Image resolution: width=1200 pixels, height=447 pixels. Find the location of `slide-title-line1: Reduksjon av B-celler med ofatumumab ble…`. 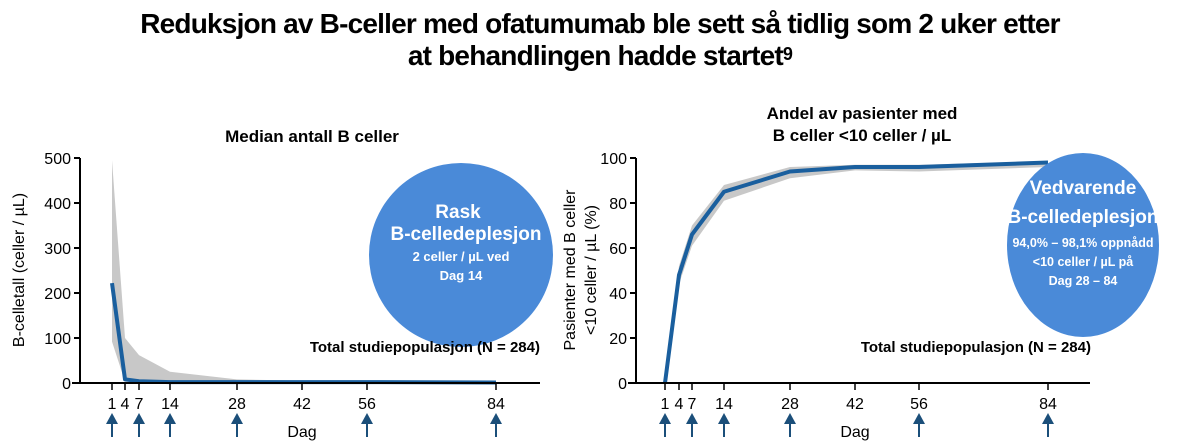

slide-title-line1: Reduksjon av B-celler med ofatumumab ble… is located at coordinates (600, 23).